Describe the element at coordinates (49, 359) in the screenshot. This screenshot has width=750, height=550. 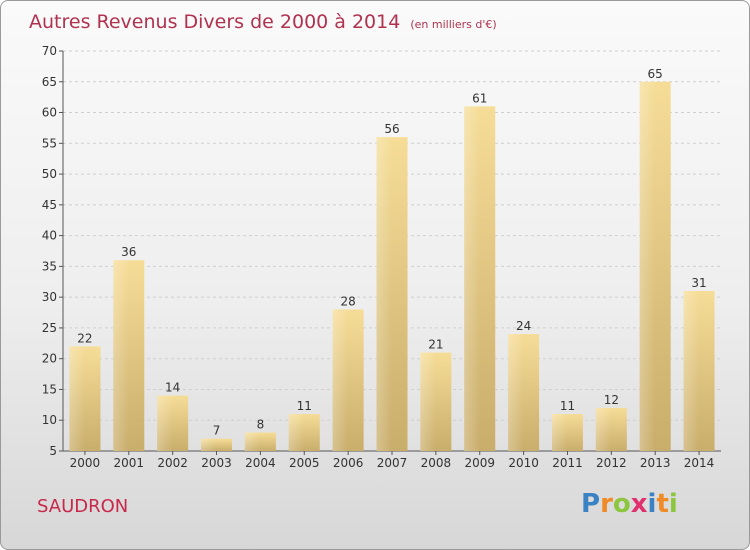
I see `y-tick-label: 20` at that location.